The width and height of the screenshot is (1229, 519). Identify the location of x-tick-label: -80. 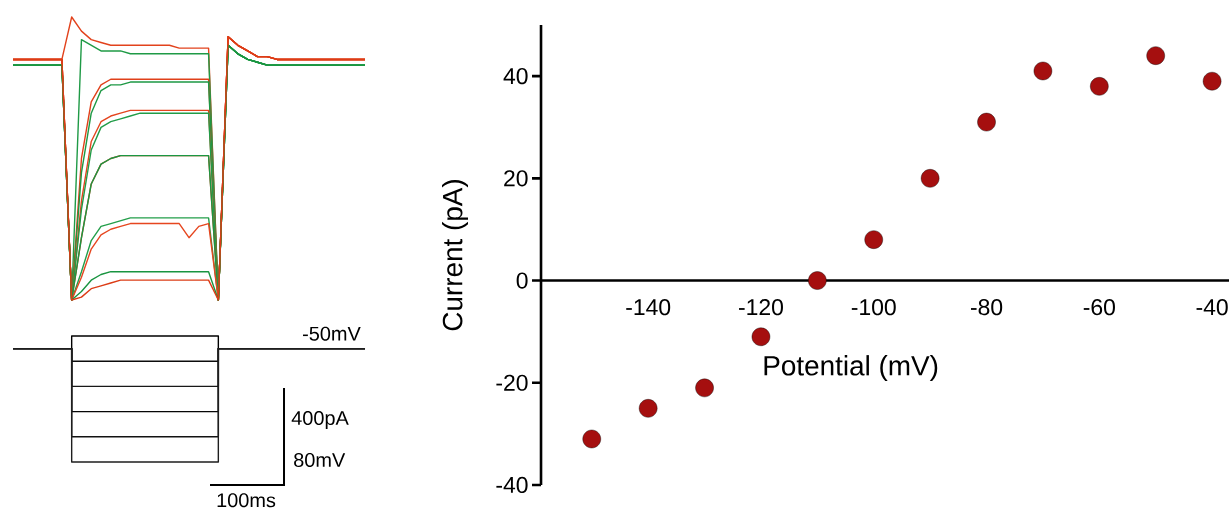
(986, 307).